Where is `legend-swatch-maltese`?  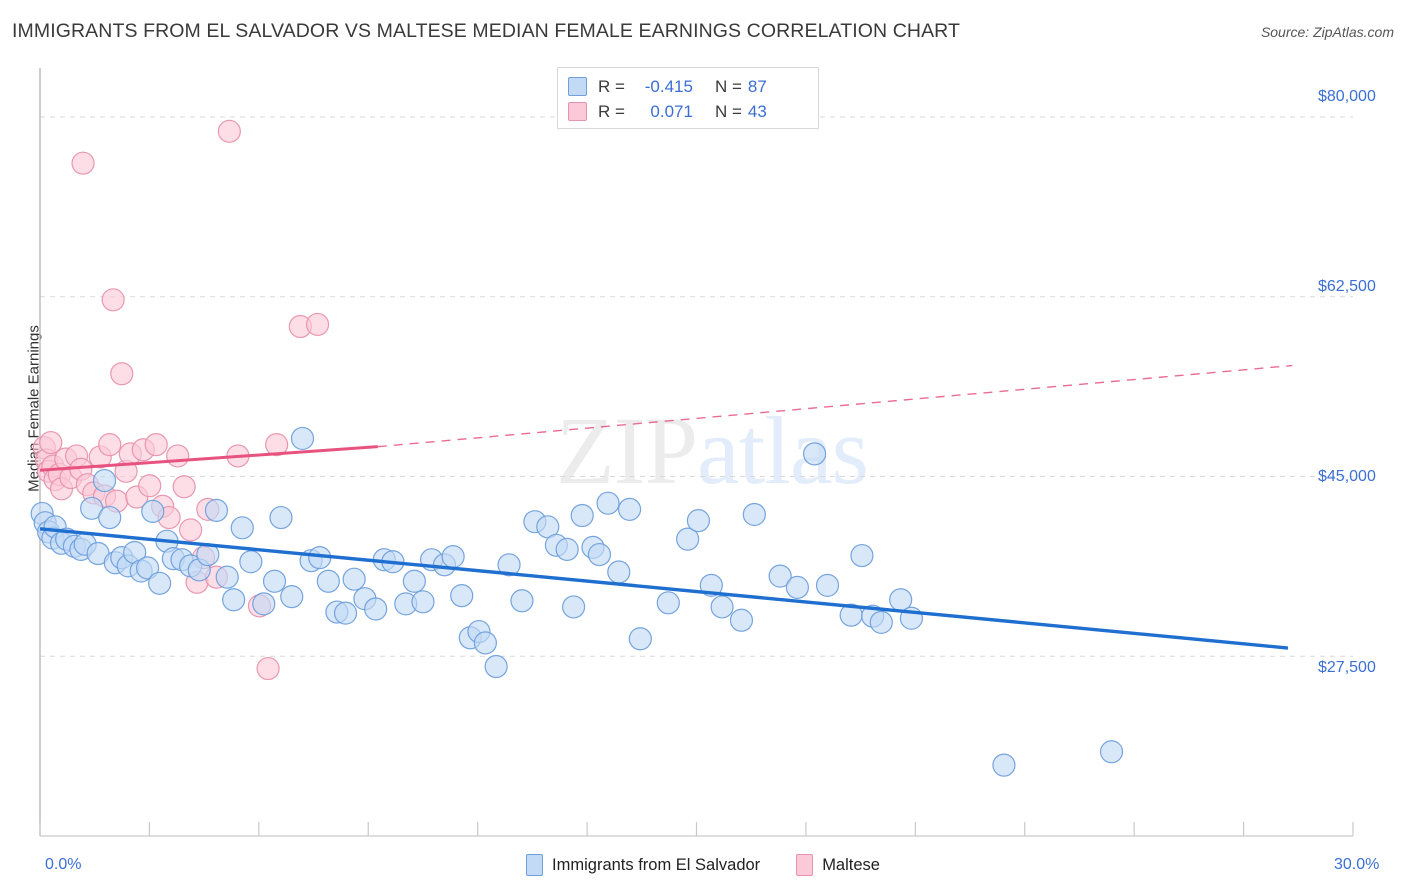
legend-swatch-maltese is located at coordinates (577, 111).